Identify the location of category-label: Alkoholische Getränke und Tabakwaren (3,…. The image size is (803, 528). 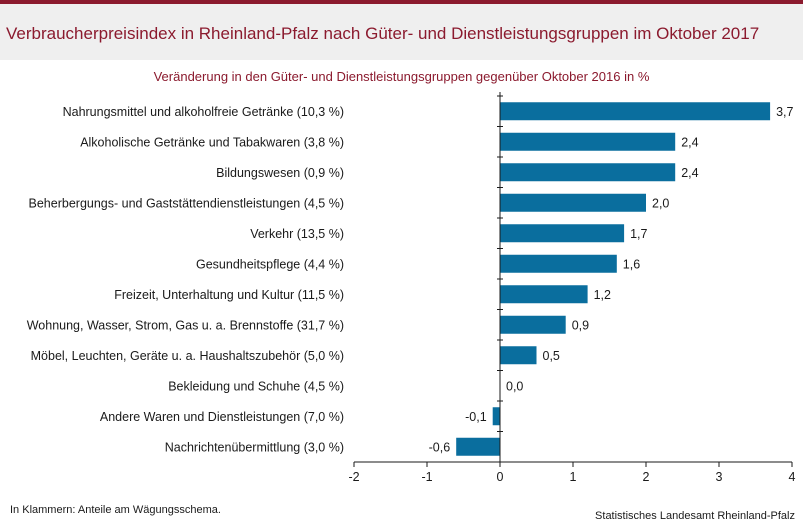
(212, 142).